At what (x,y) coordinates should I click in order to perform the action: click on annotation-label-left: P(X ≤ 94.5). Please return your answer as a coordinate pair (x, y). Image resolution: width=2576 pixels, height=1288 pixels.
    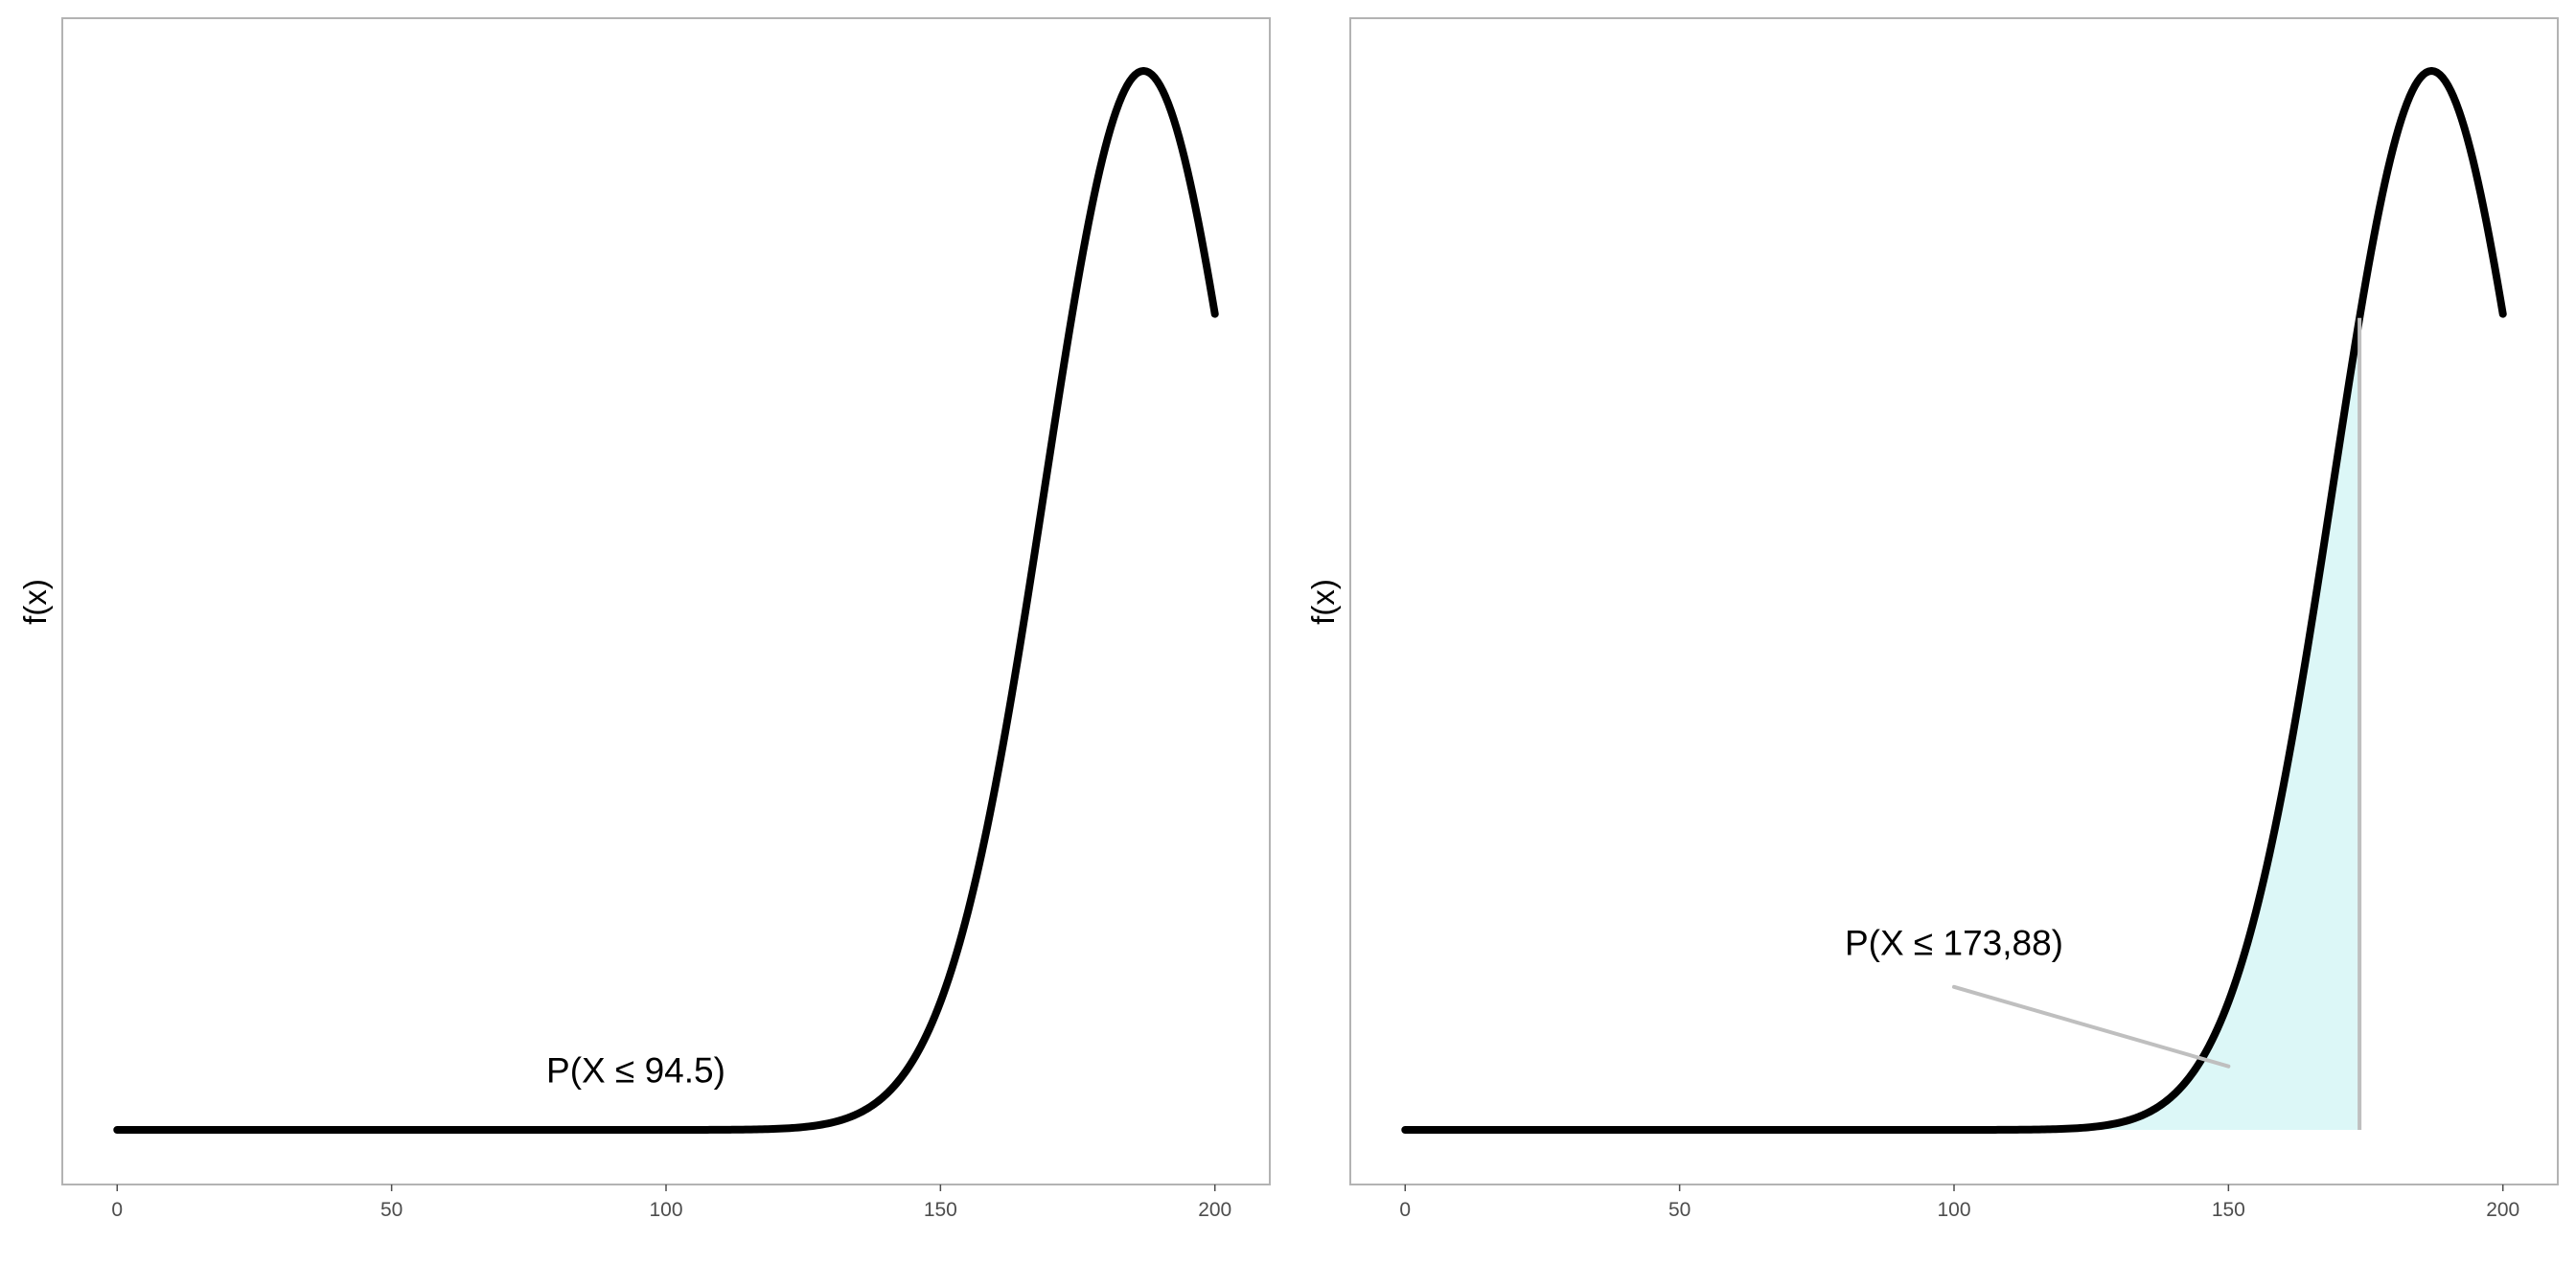
    Looking at the image, I should click on (635, 1070).